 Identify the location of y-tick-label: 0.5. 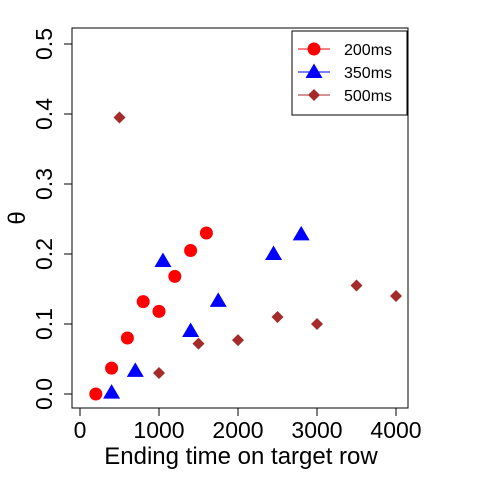
(44, 44).